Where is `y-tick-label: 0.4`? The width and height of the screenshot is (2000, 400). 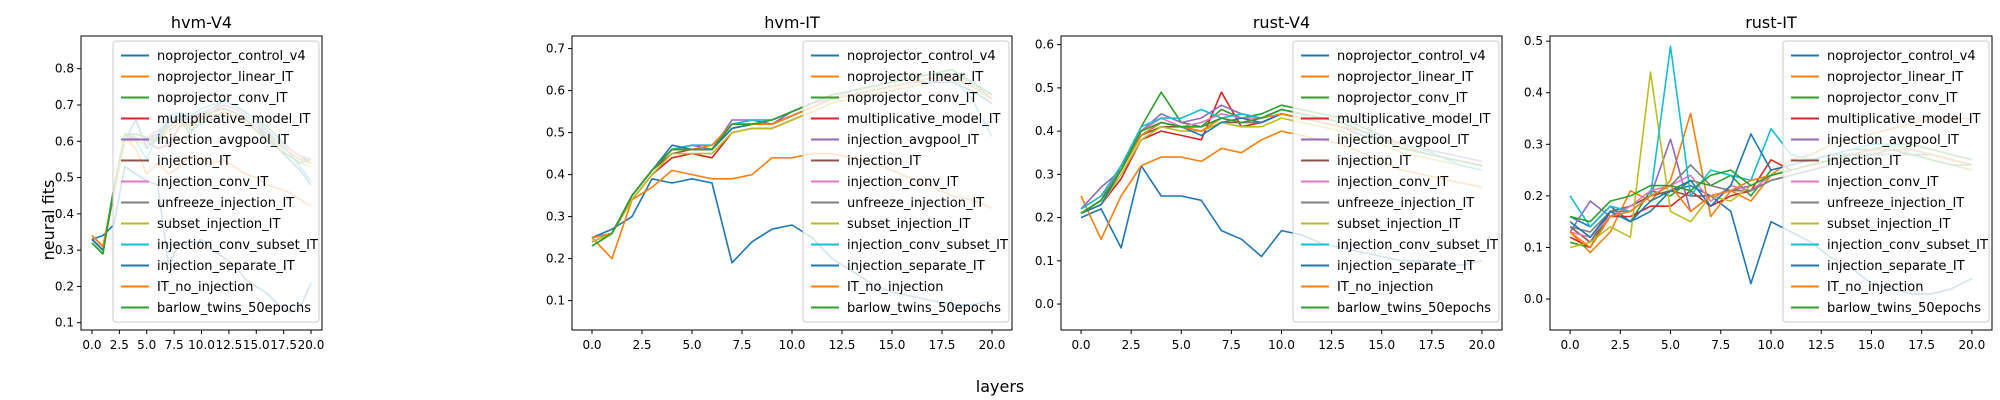 y-tick-label: 0.4 is located at coordinates (1044, 131).